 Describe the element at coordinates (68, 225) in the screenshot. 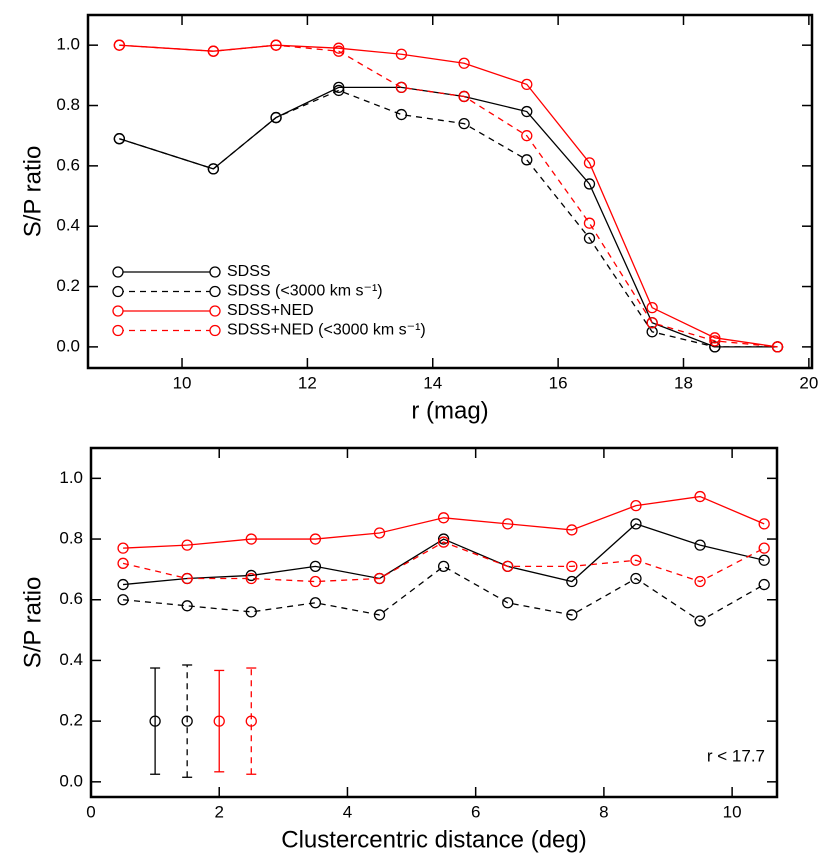

I see `y-tick-label: 0.4` at that location.